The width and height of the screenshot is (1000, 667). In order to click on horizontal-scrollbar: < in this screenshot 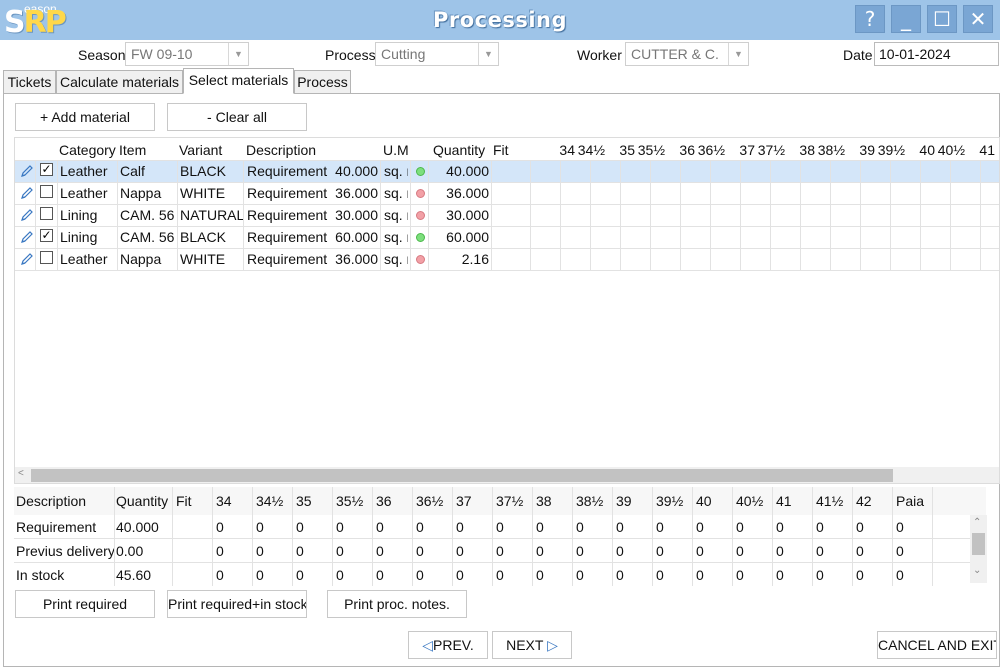, I will do `click(507, 475)`.